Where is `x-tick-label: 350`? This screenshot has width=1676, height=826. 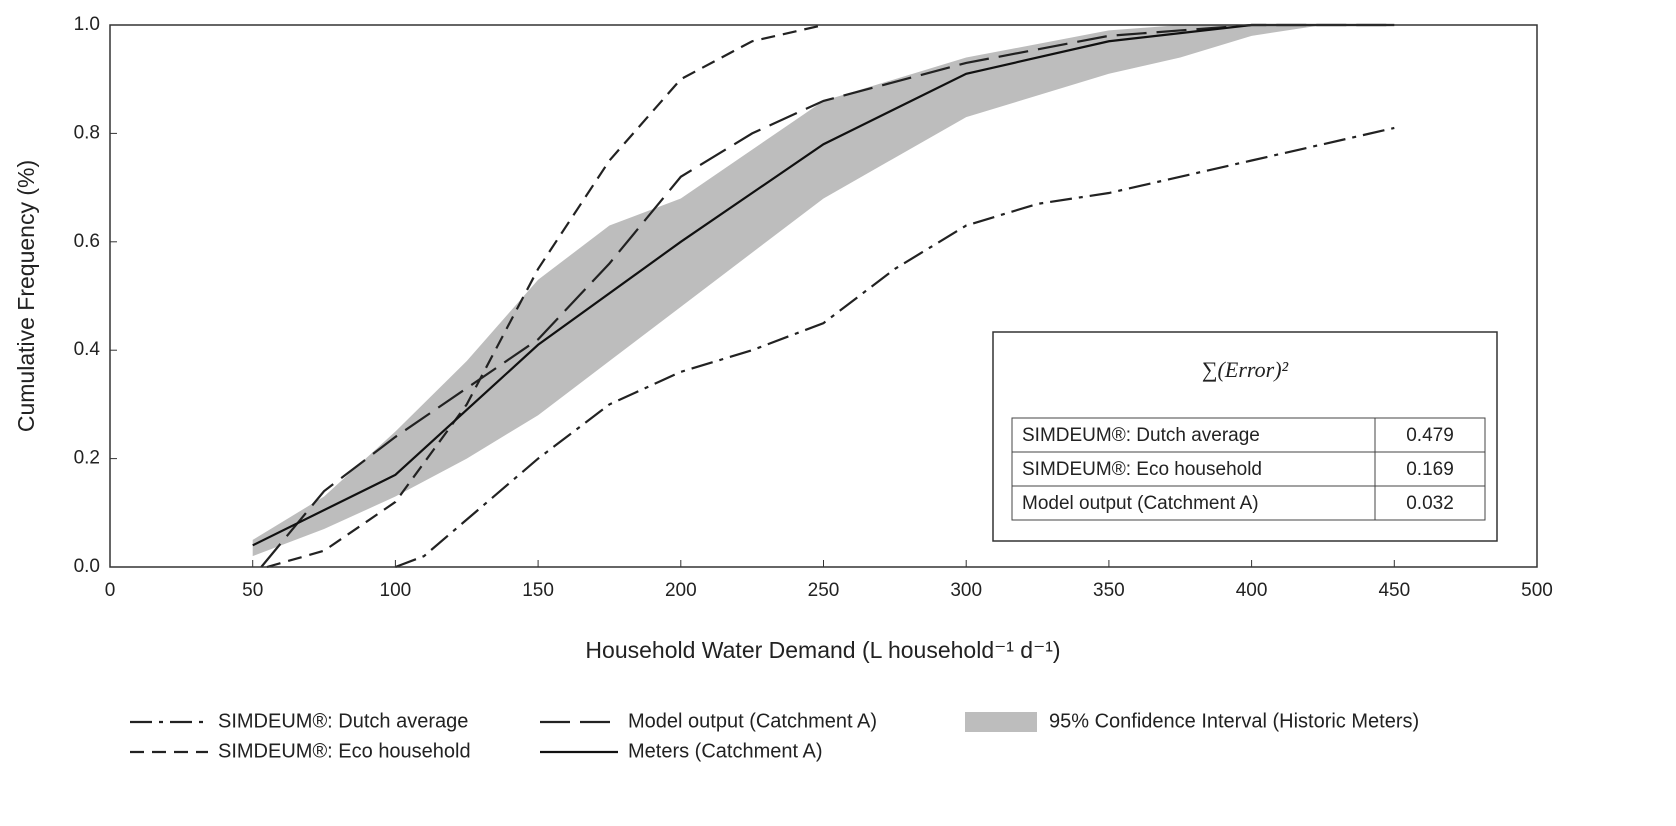
x-tick-label: 350 is located at coordinates (1109, 590).